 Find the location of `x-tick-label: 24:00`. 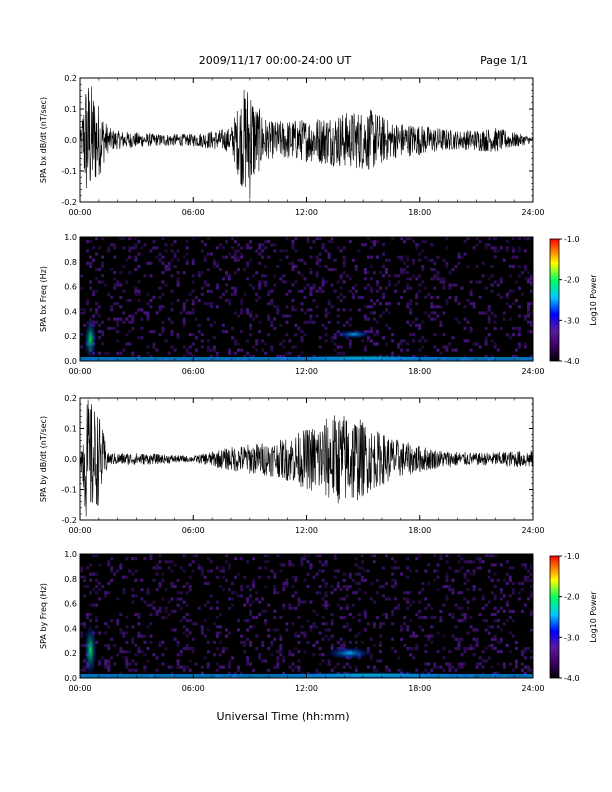

x-tick-label: 24:00 is located at coordinates (532, 688).